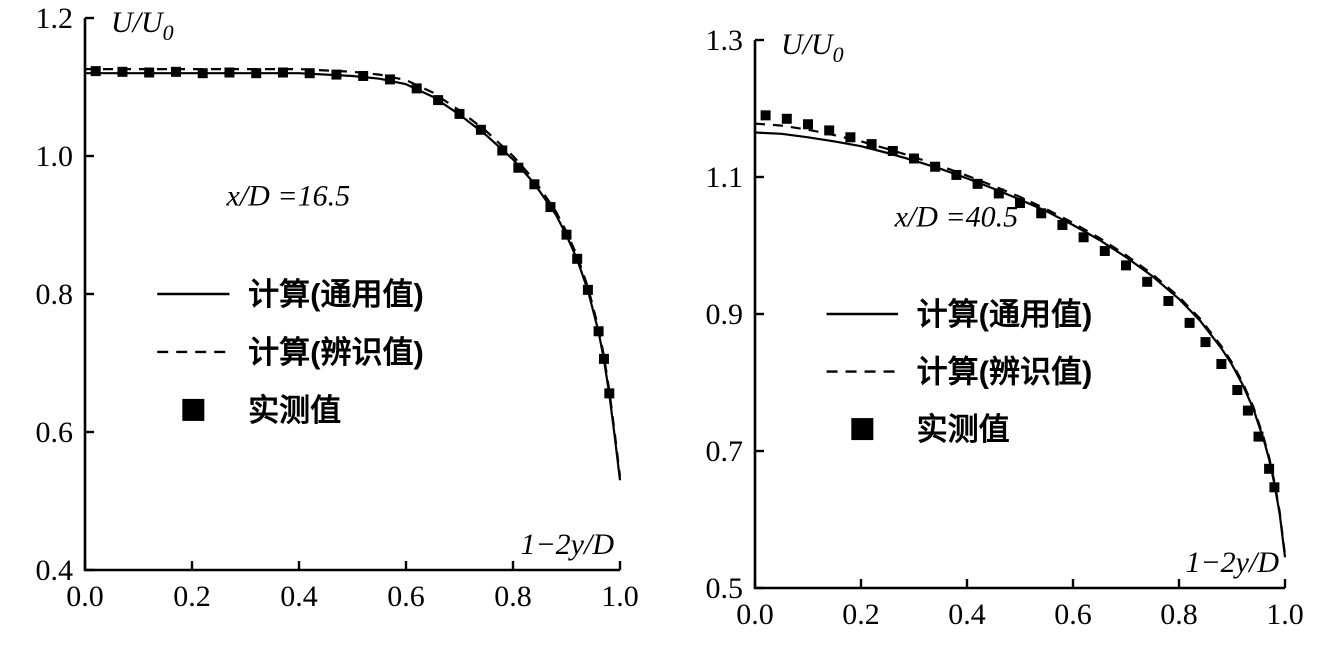 Image resolution: width=1329 pixels, height=651 pixels. What do you see at coordinates (956, 216) in the screenshot?
I see `annotation-x-over-d: x/D =40.5` at bounding box center [956, 216].